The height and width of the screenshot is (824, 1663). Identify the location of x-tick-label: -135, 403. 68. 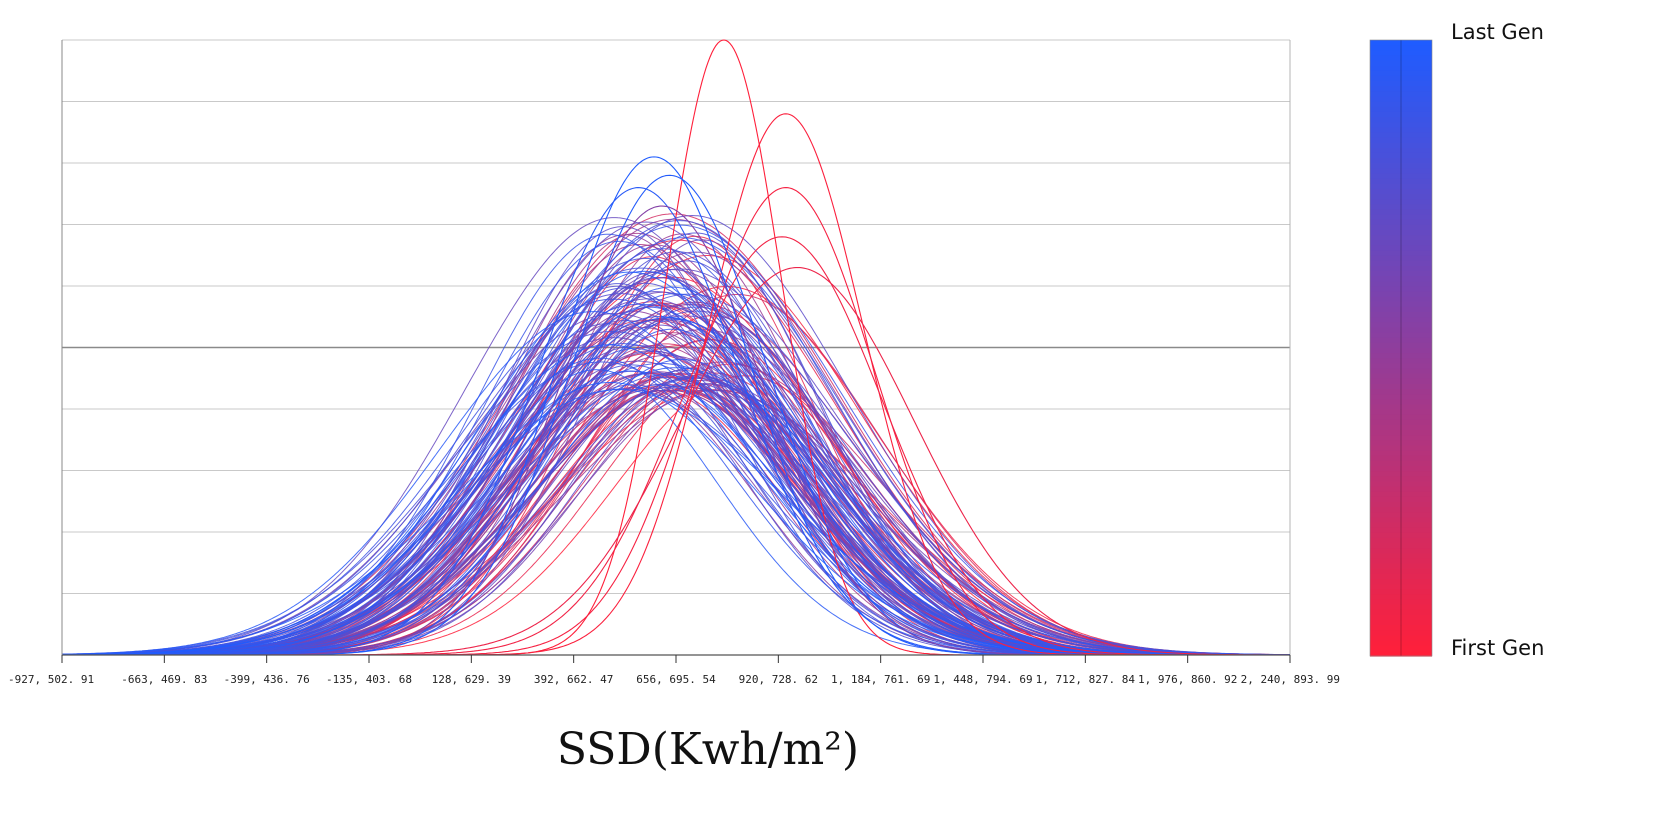
(369, 679).